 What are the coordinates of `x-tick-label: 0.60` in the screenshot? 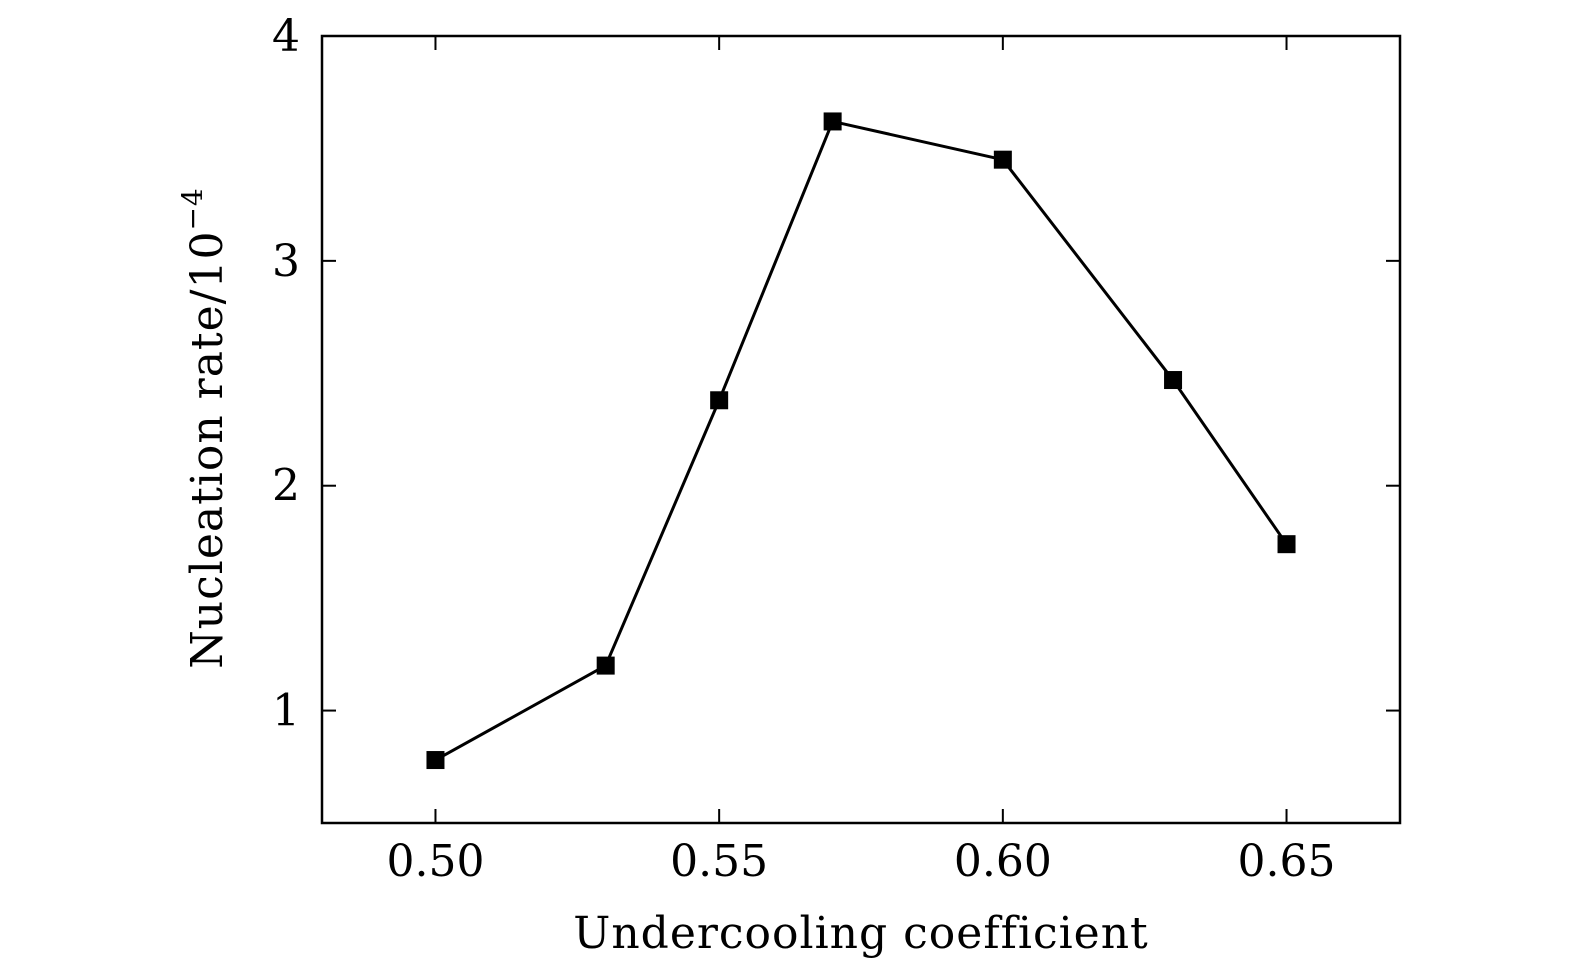 It's located at (1003, 861).